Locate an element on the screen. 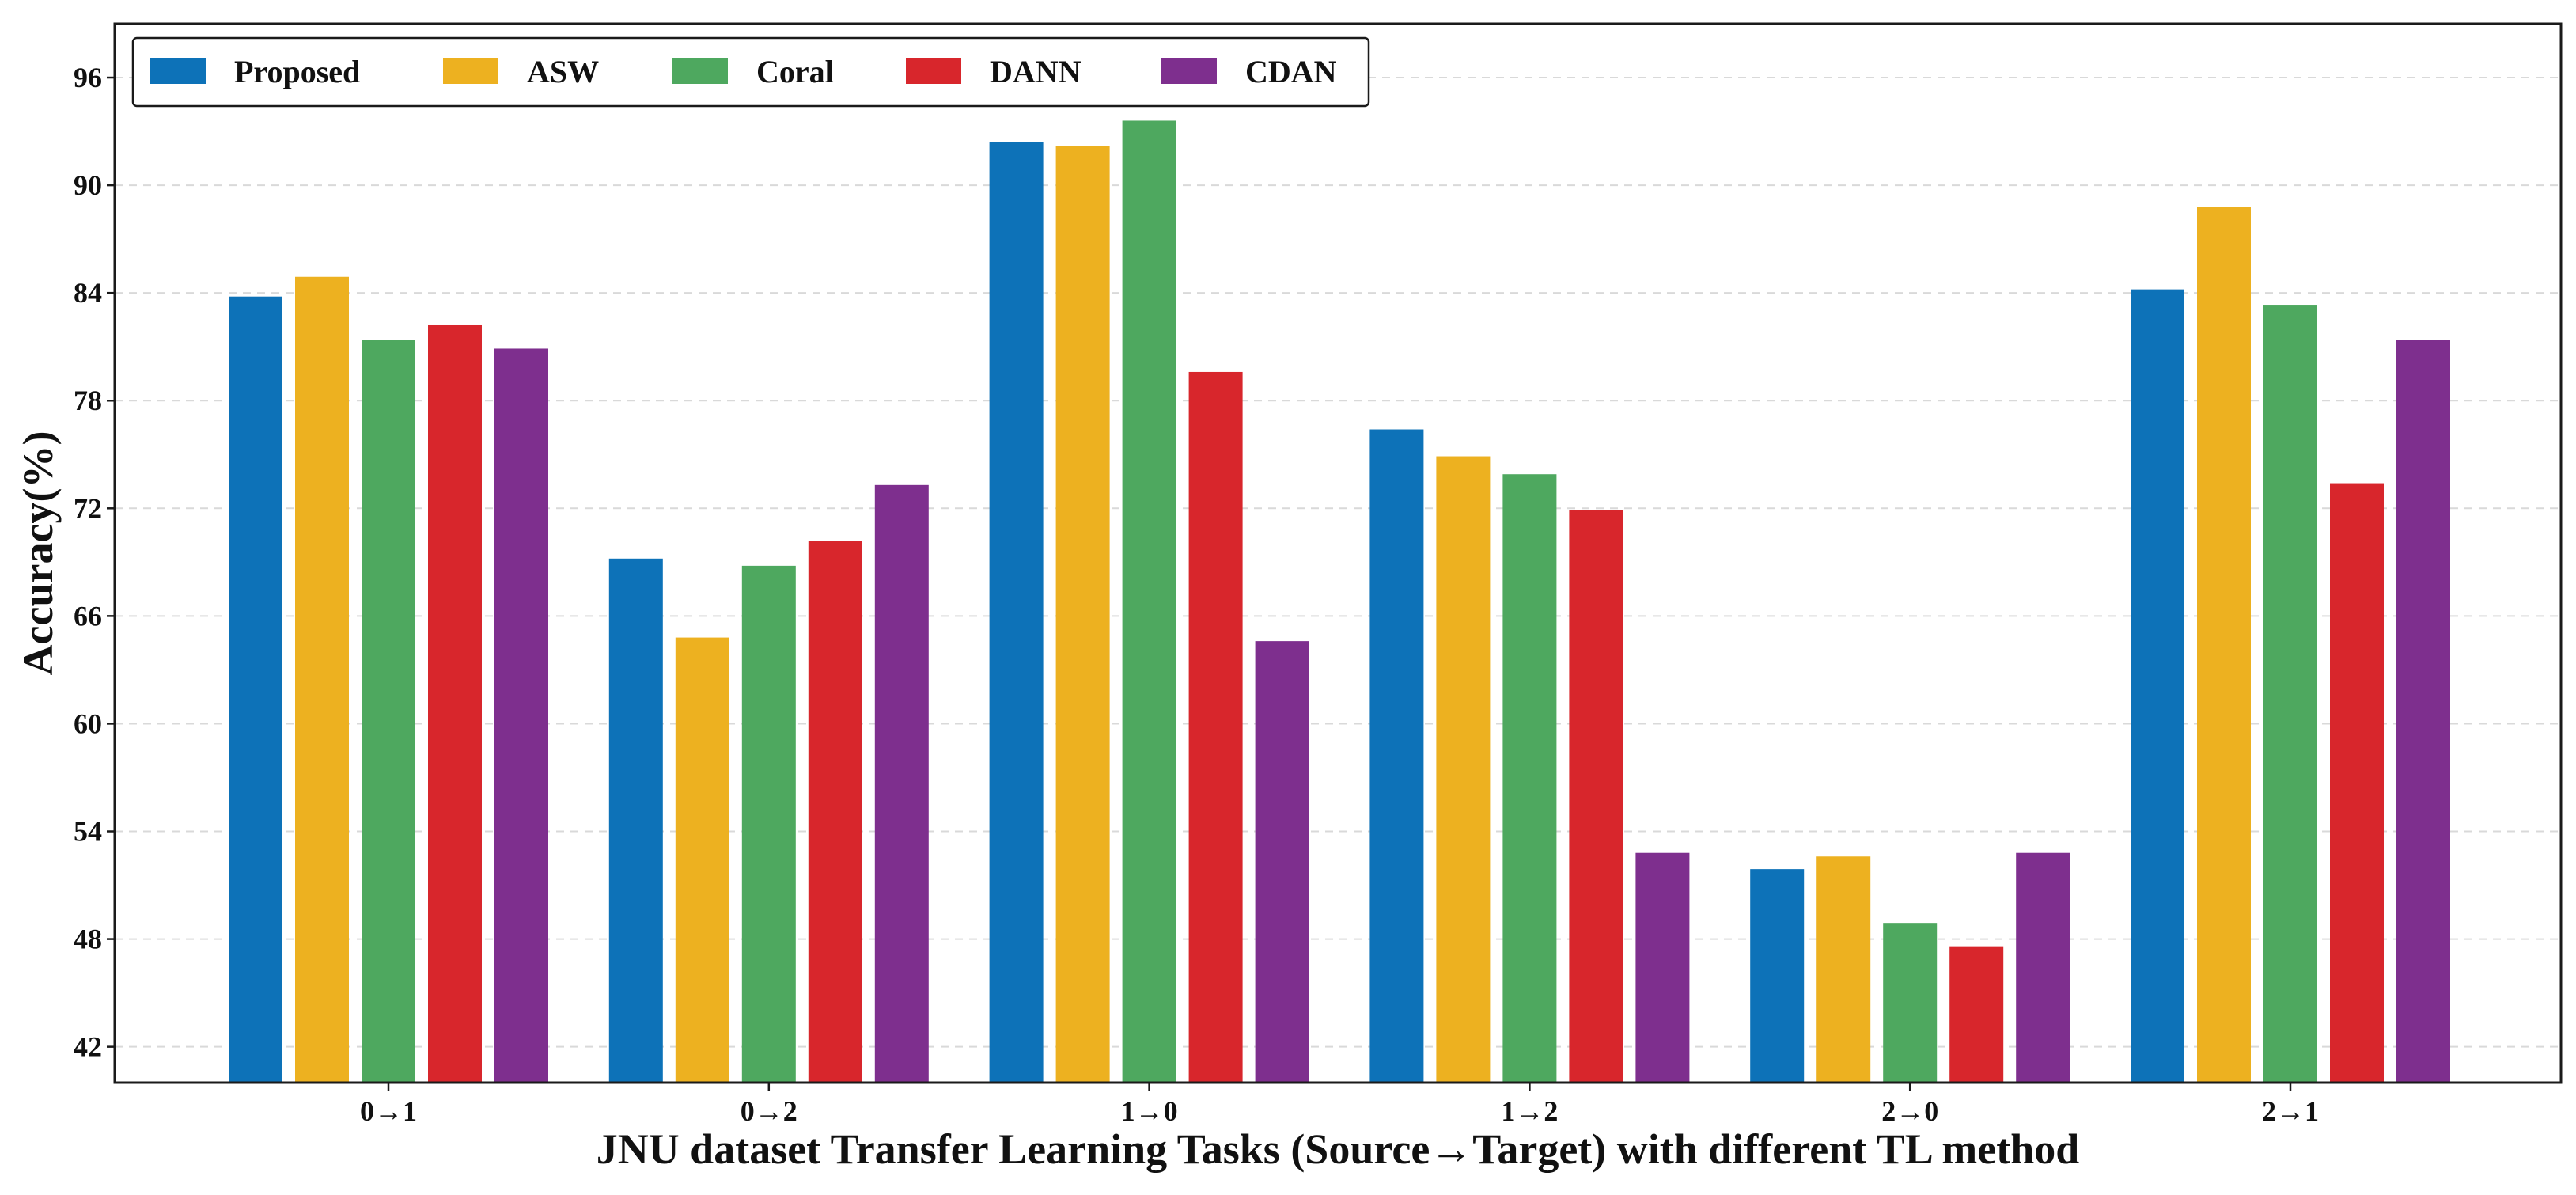  legend-swatch-asw is located at coordinates (470, 71).